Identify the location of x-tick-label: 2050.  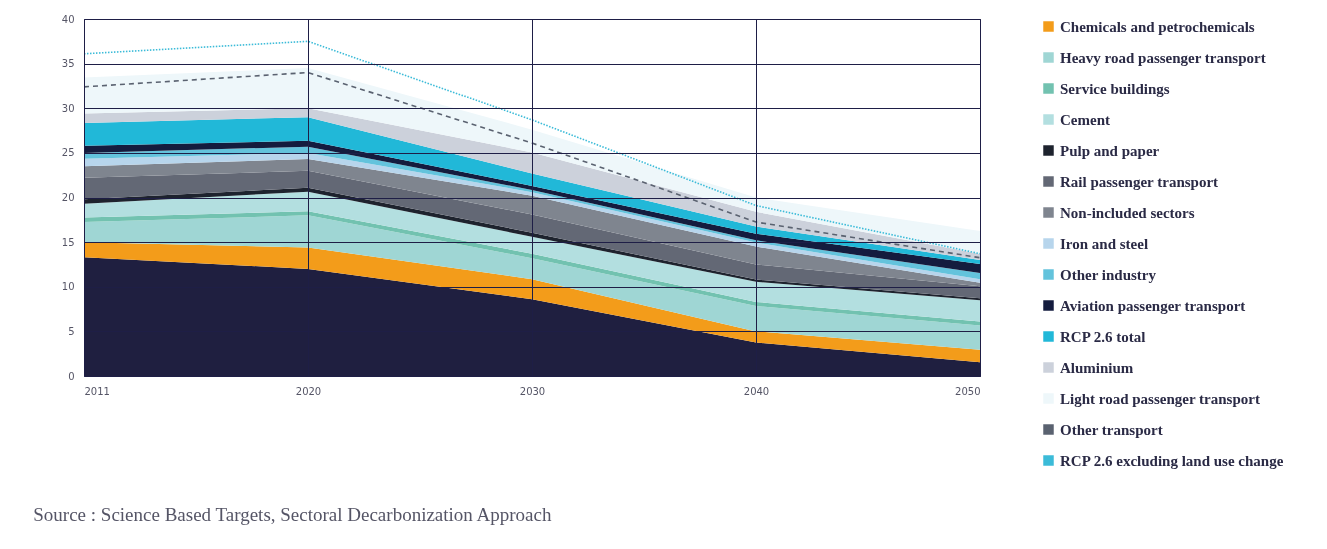
(968, 391).